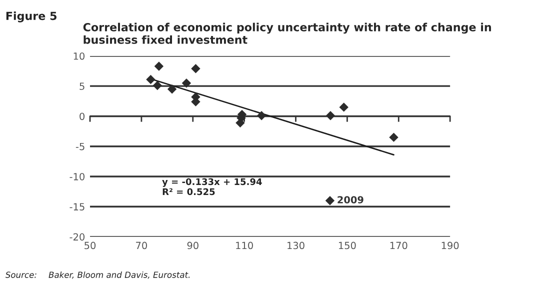 The height and width of the screenshot is (287, 539). I want to click on x-tick-label: 170, so click(399, 246).